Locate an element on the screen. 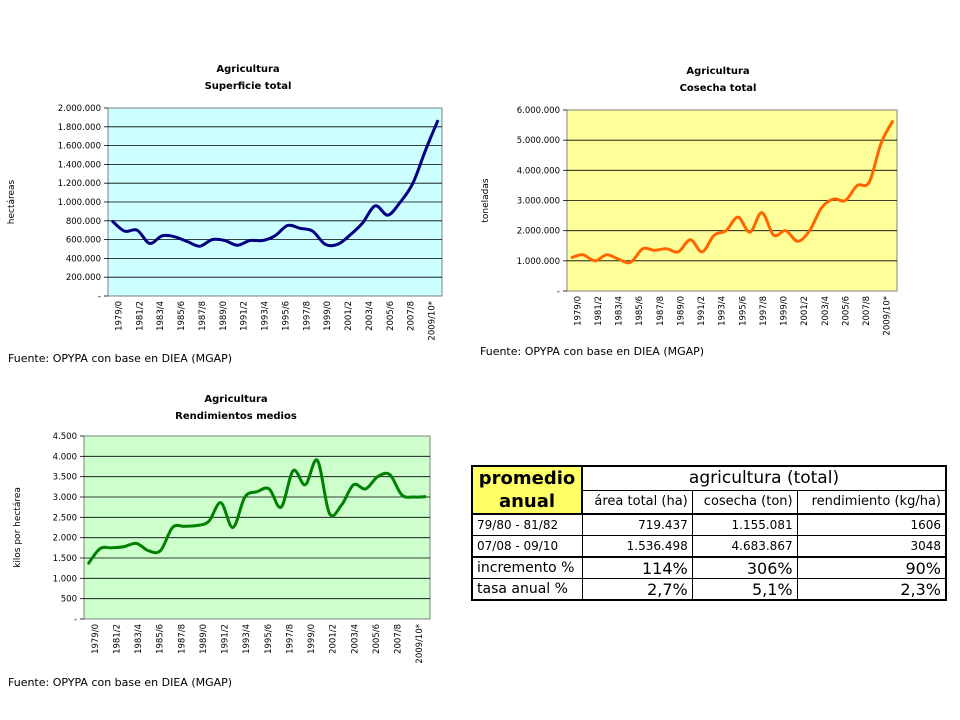 Image resolution: width=960 pixels, height=720 pixels. table-row: 07/08 - 09/10 1.536.498 4.683.867 3048 is located at coordinates (709, 546).